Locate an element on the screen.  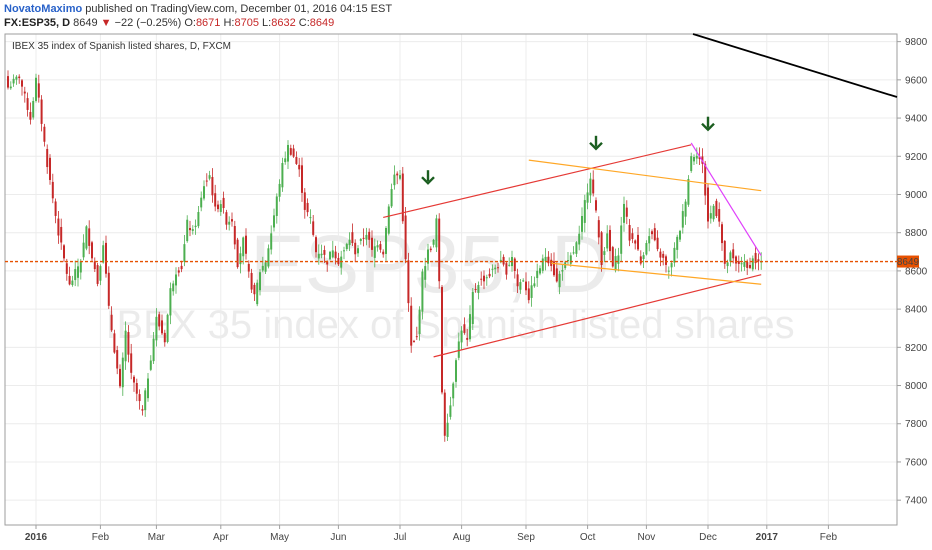
x-tick-label: Nov is located at coordinates (647, 537).